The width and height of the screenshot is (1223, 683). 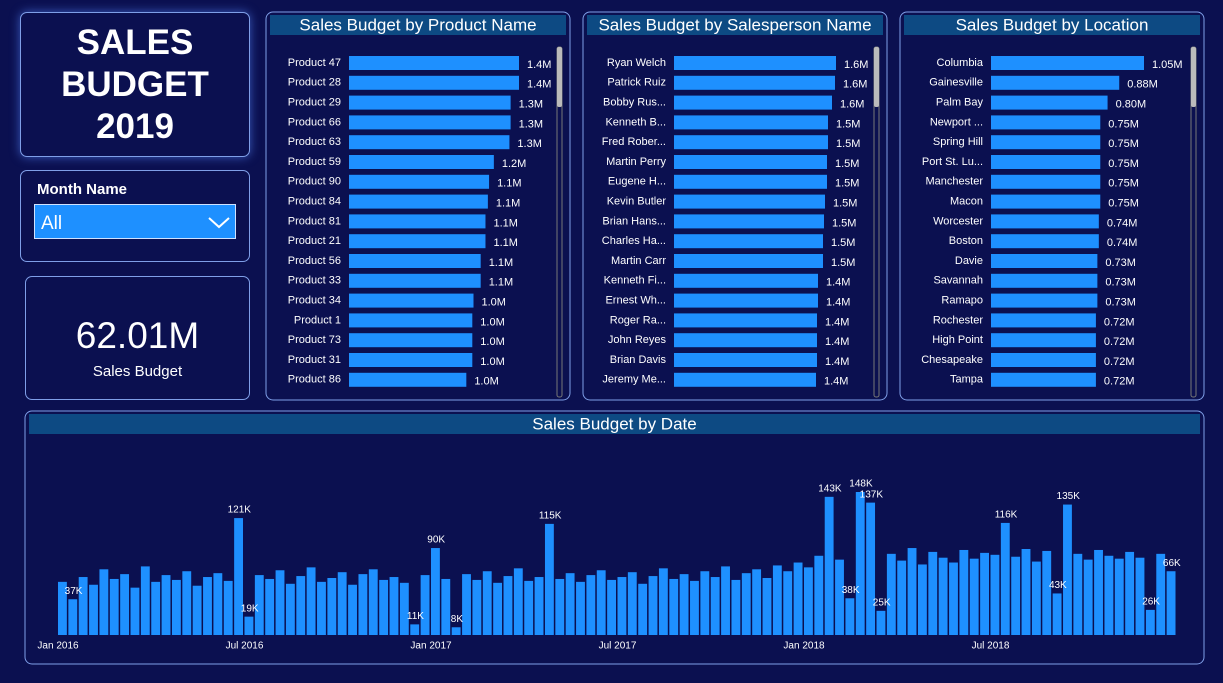 What do you see at coordinates (1151, 602) in the screenshot?
I see `value-label: 26K` at bounding box center [1151, 602].